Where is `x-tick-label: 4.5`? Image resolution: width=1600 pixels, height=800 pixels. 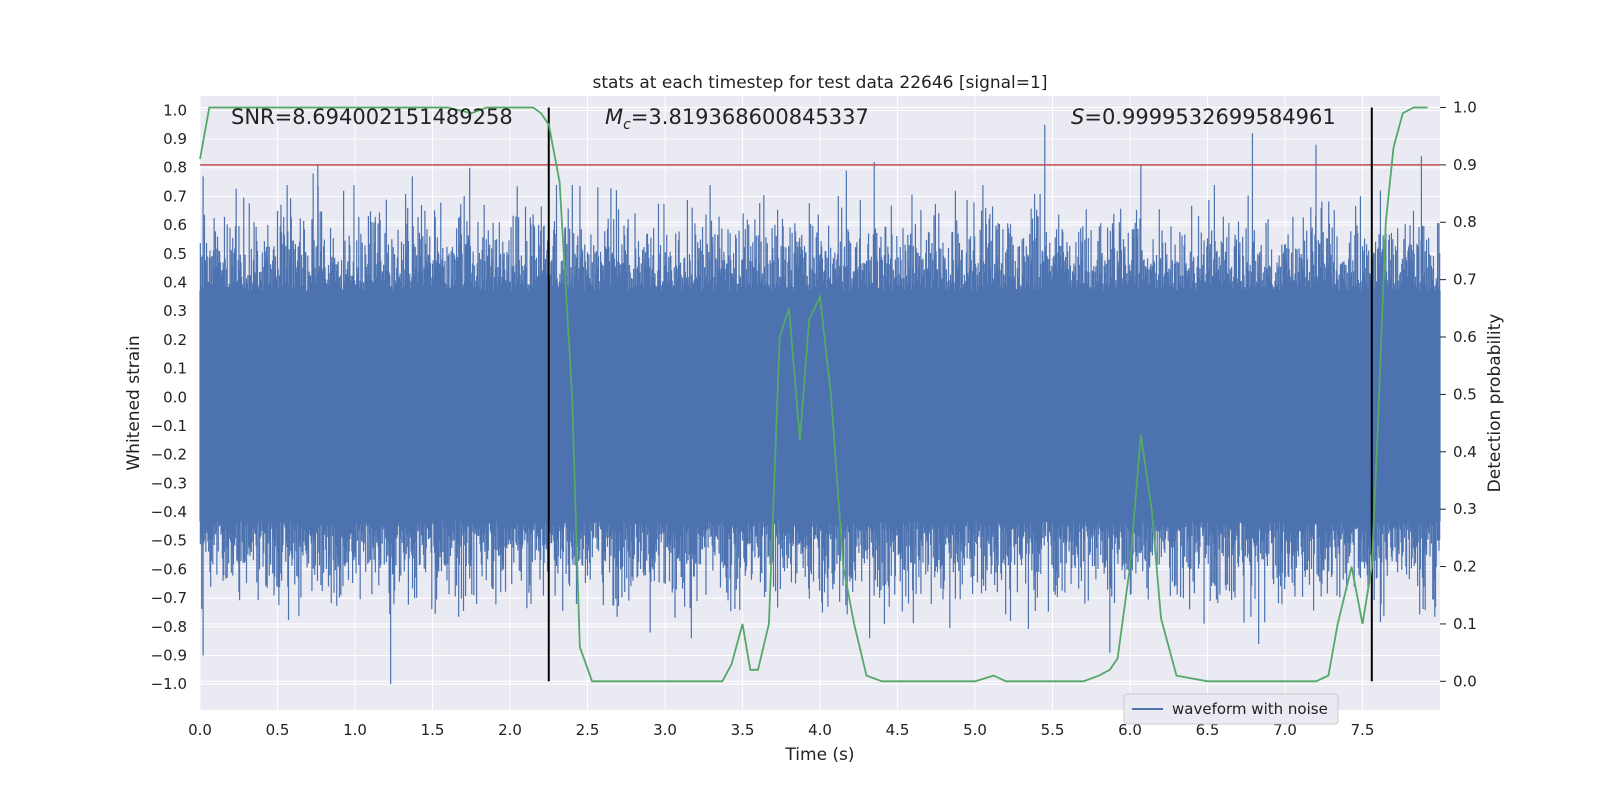 x-tick-label: 4.5 is located at coordinates (898, 730).